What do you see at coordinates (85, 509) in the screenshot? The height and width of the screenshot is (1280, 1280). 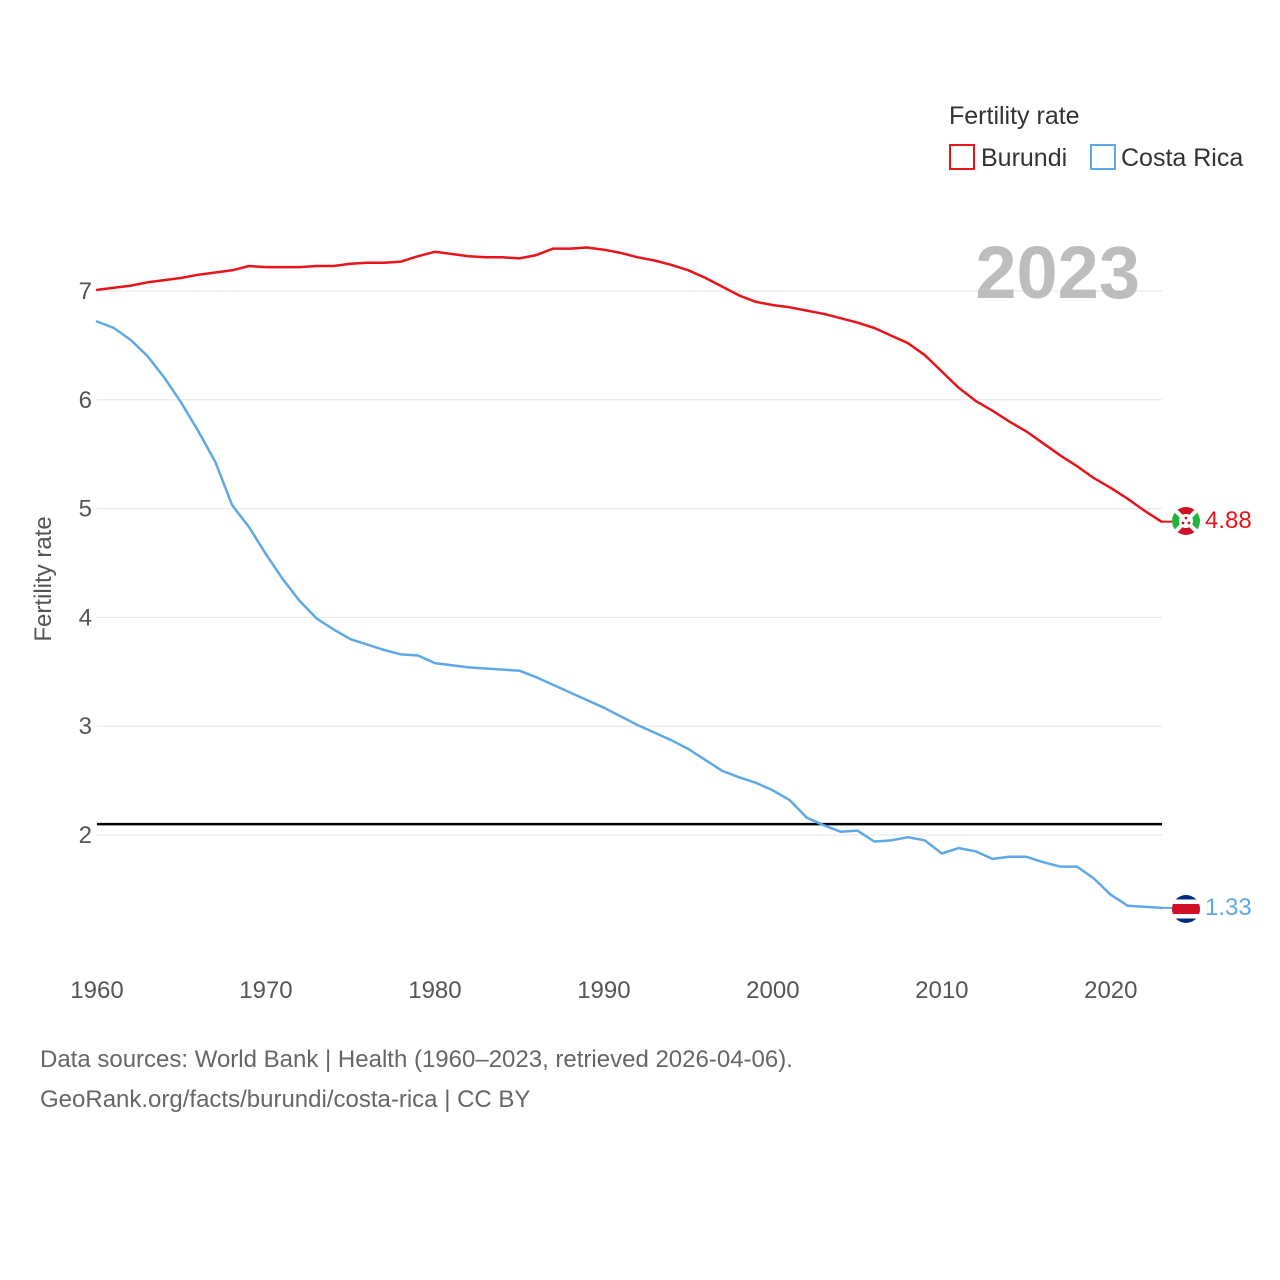 I see `y-tick-label: 5` at bounding box center [85, 509].